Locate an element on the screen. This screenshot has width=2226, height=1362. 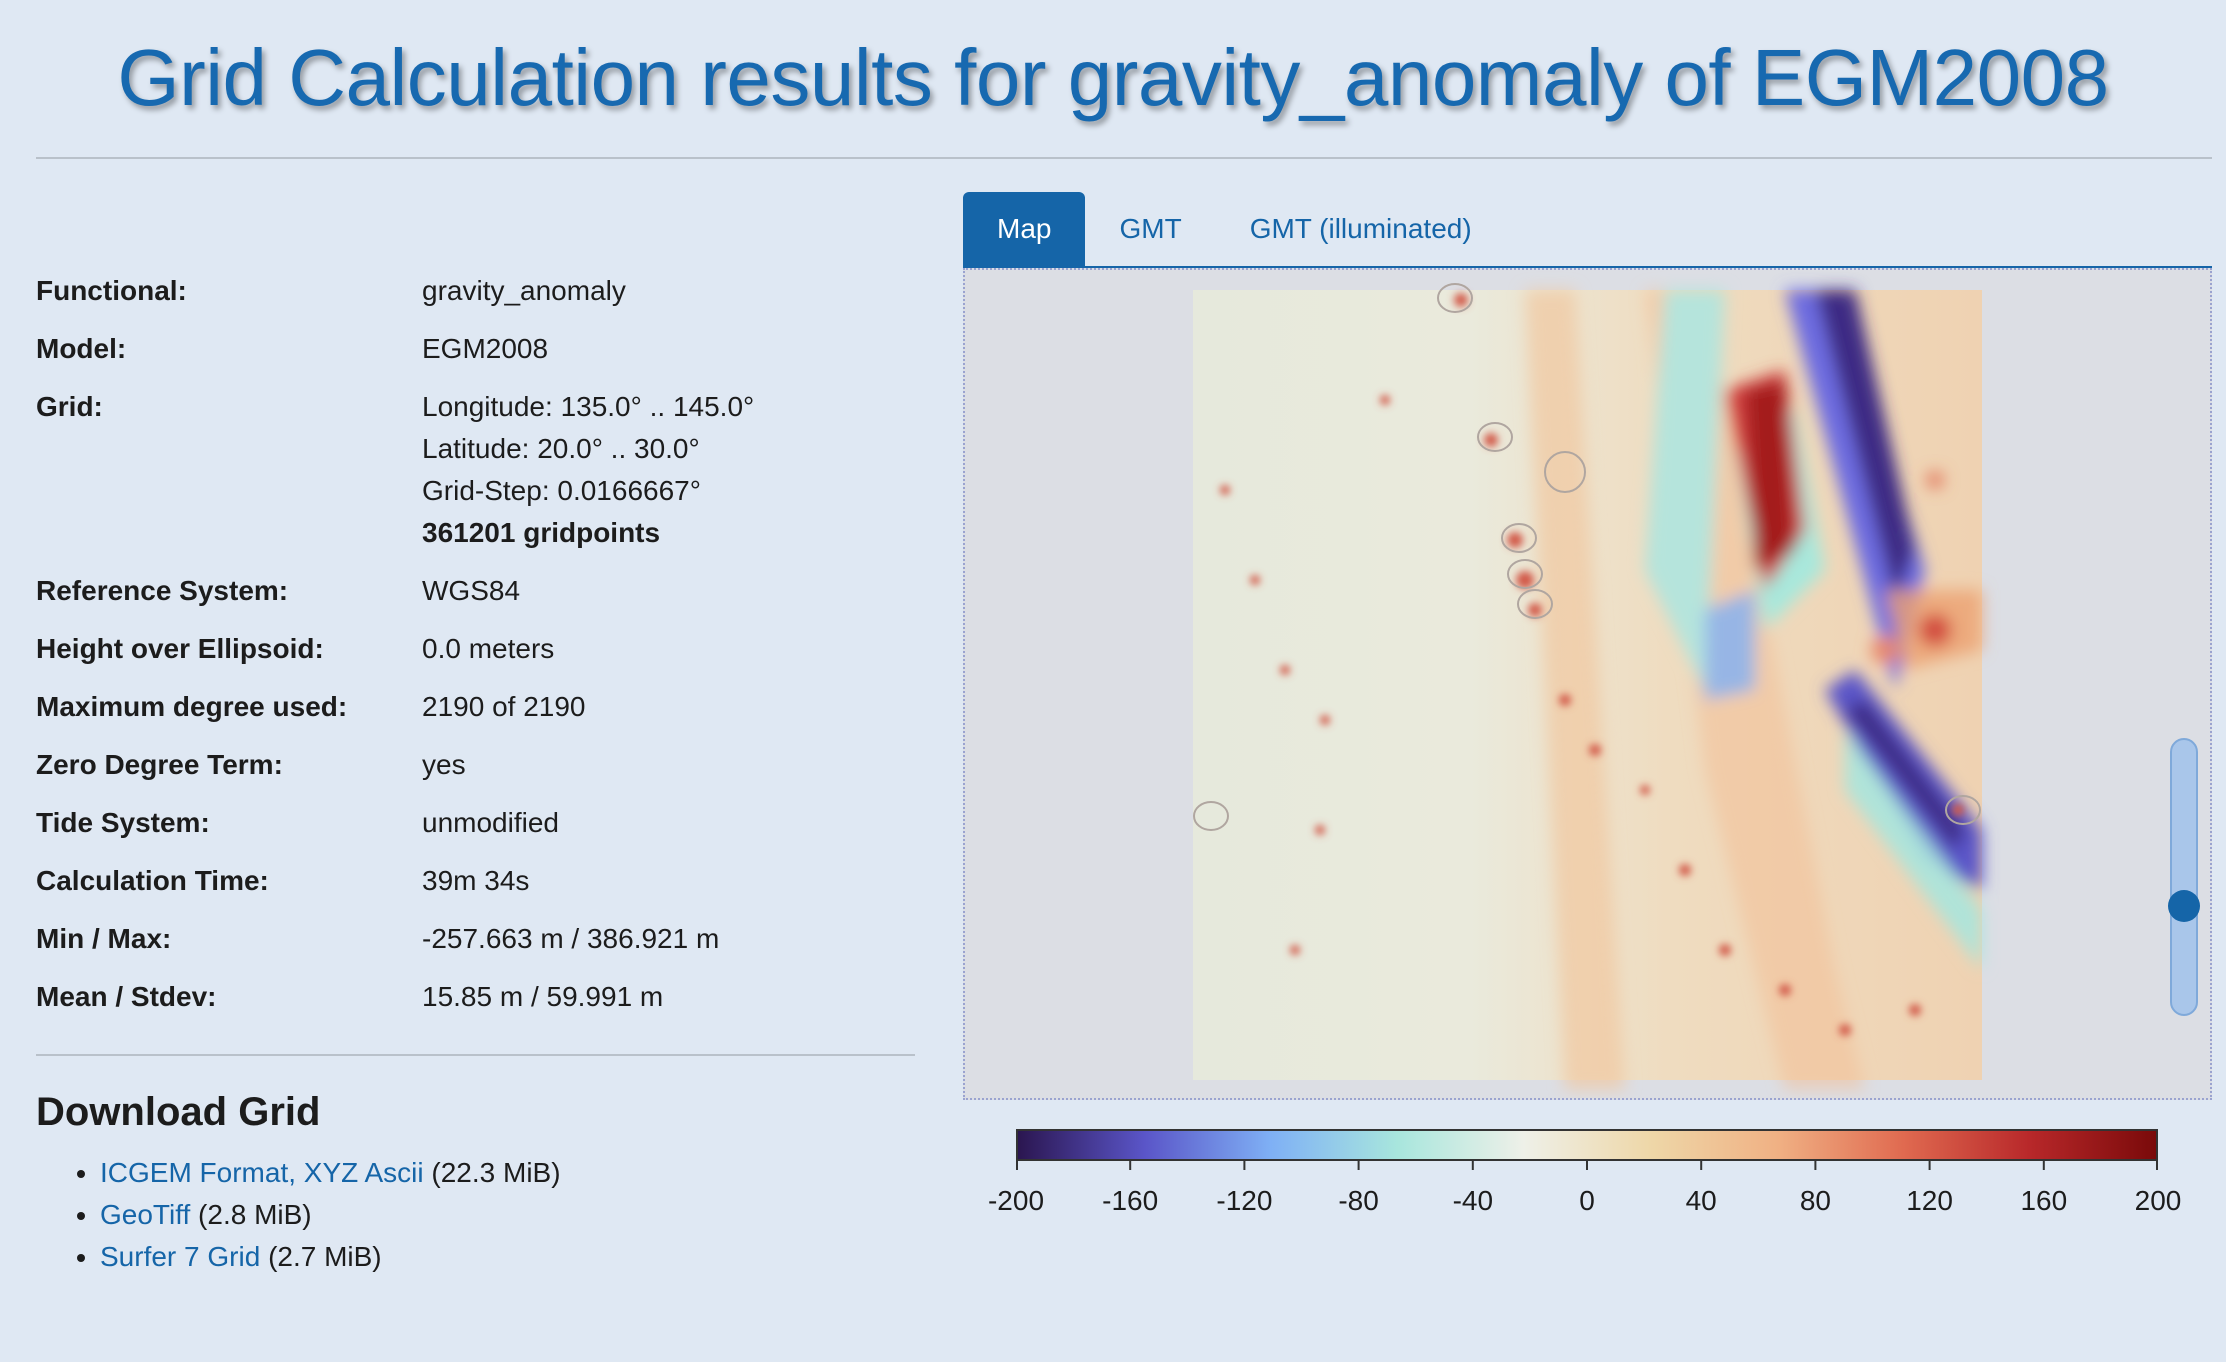
info-label: Reference System: is located at coordinates (162, 590).